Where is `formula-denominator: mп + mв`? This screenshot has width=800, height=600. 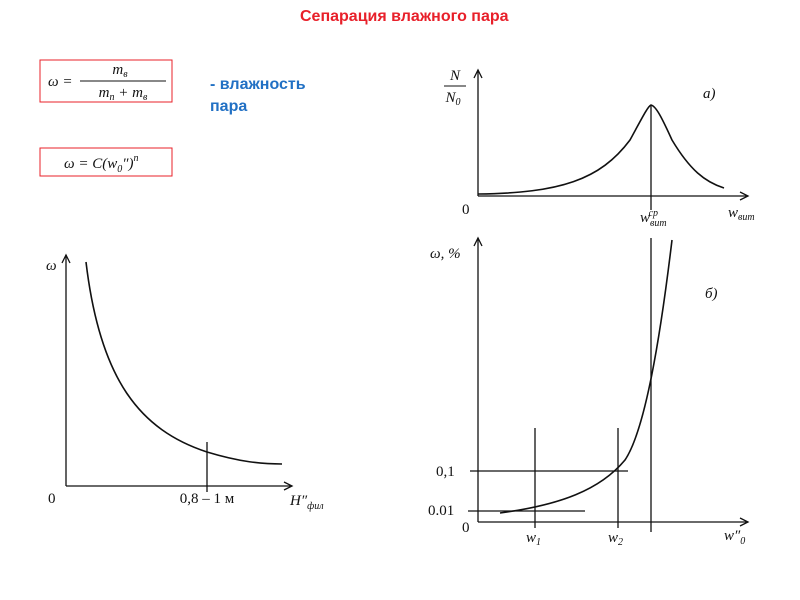
formula-denominator: mп + mв is located at coordinates (123, 94).